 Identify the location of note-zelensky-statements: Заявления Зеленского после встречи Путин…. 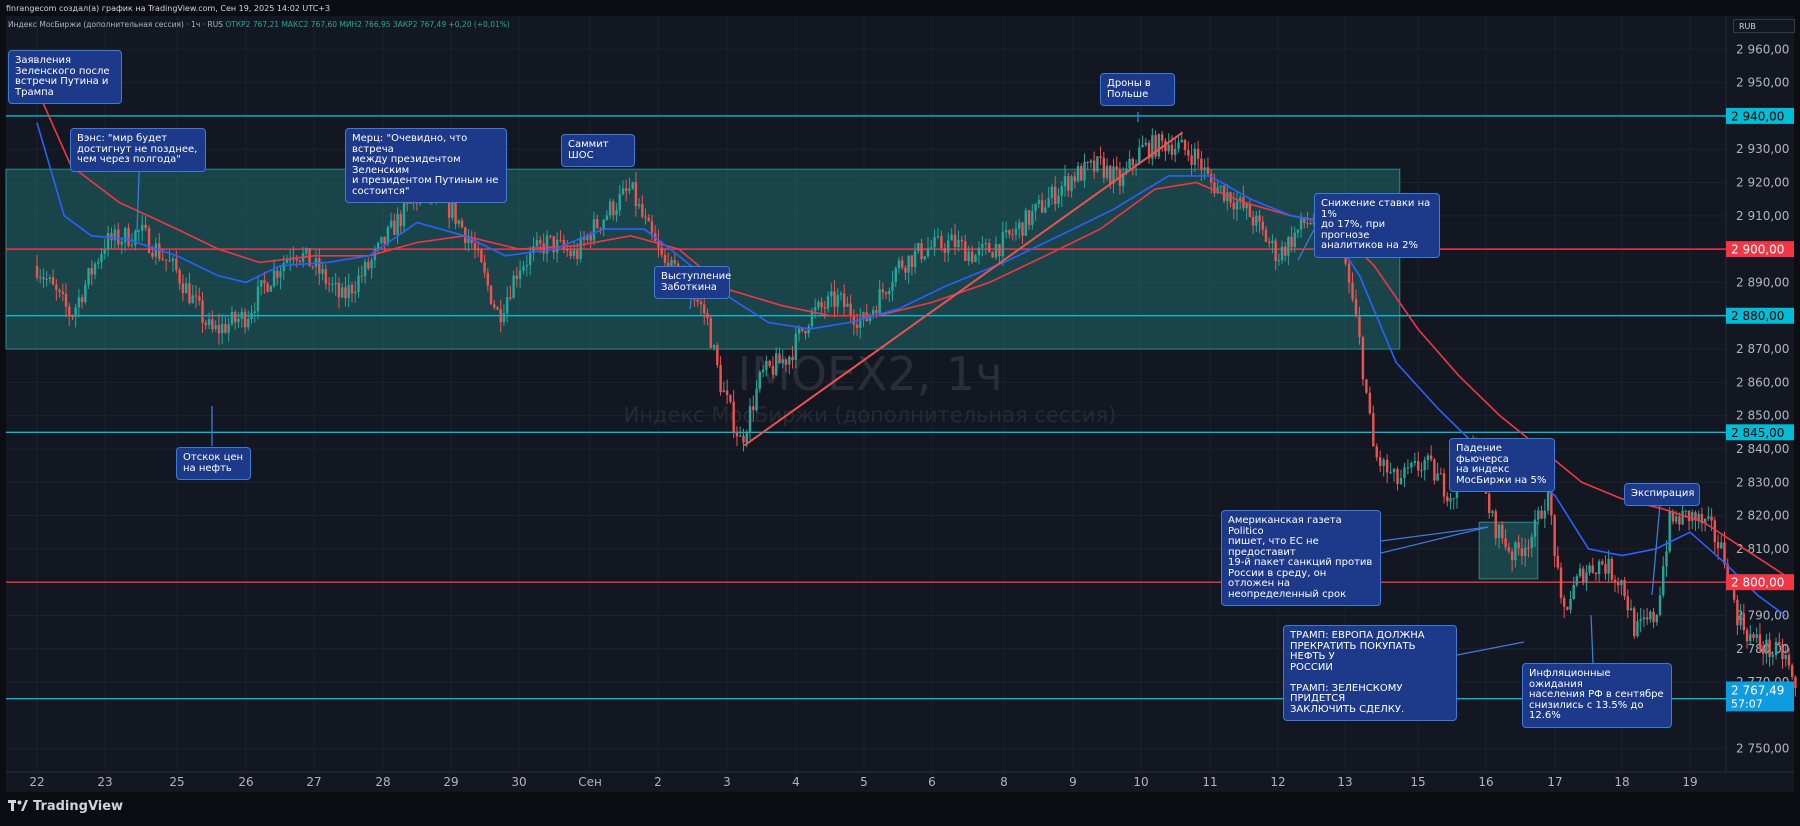
(65, 77).